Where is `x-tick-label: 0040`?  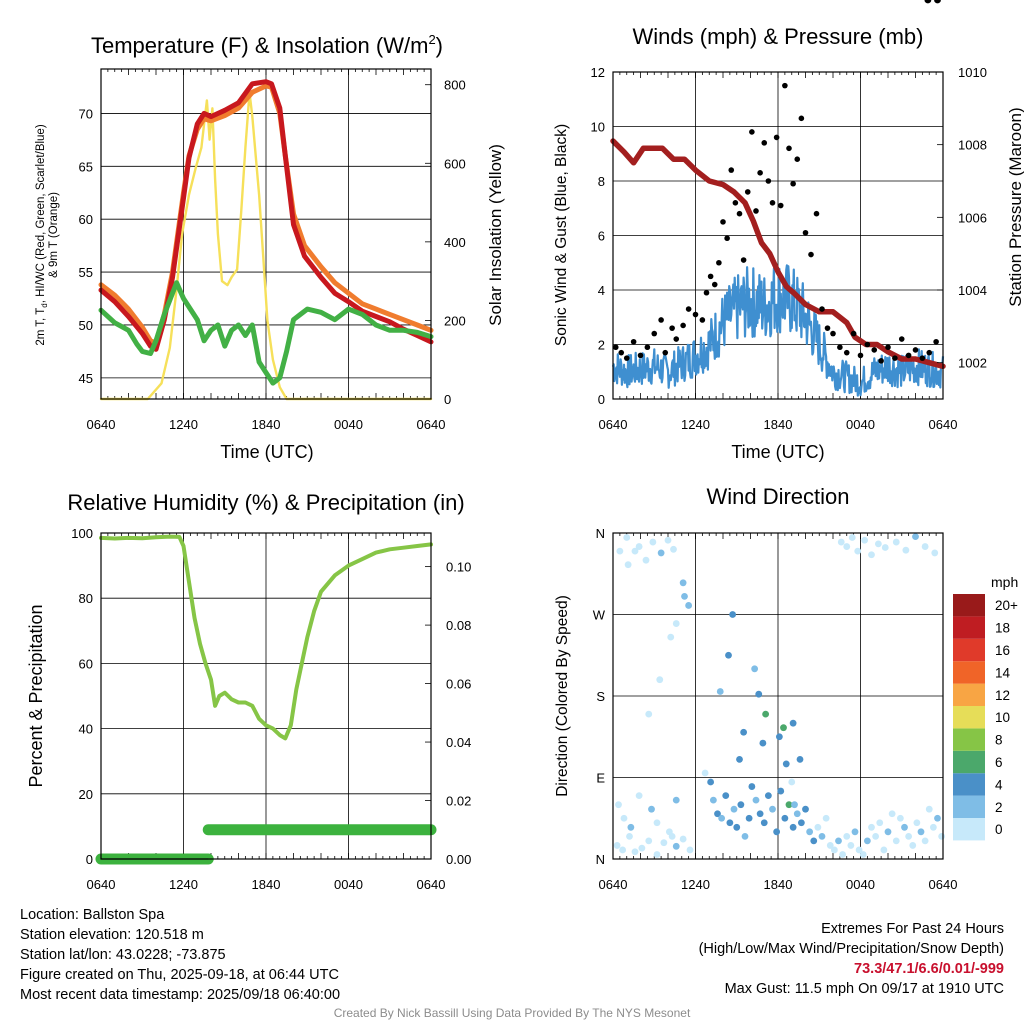 x-tick-label: 0040 is located at coordinates (860, 884).